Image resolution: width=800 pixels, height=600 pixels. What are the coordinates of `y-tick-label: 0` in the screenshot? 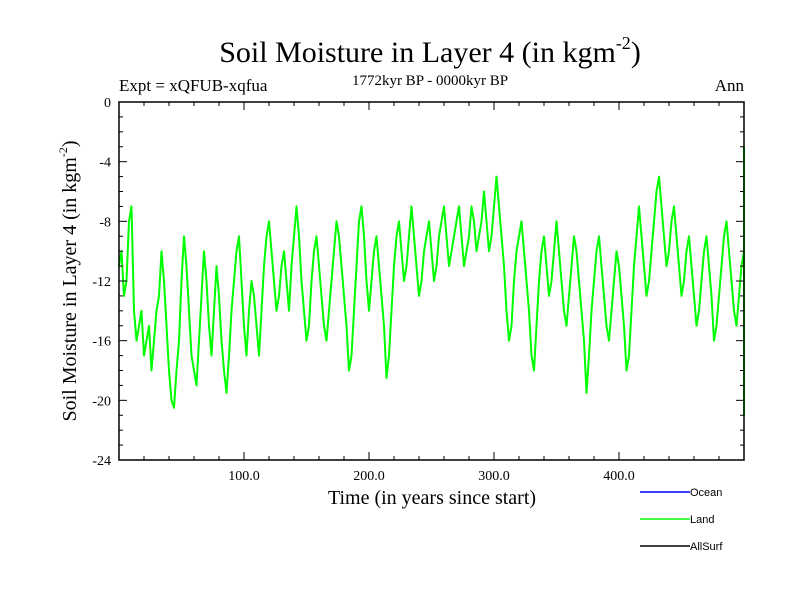 It's located at (107, 103).